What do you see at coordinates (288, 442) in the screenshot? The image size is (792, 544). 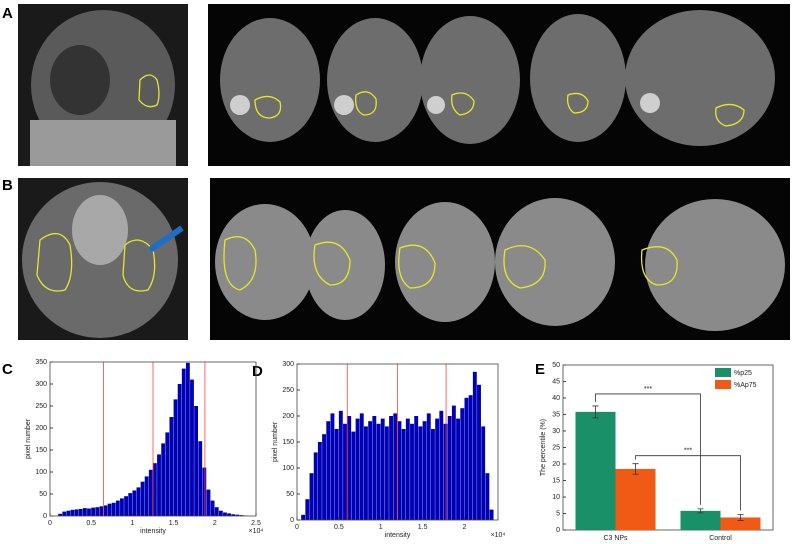 I see `y-tick-label: 150` at bounding box center [288, 442].